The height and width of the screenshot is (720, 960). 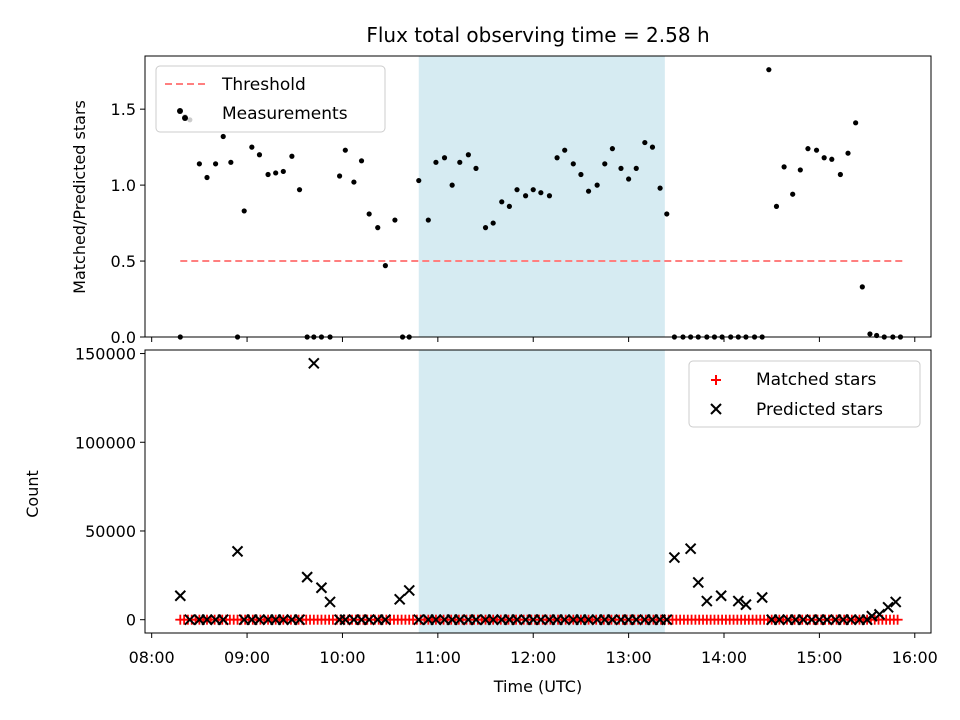 I want to click on bottom-xtick-label: 10:00, so click(x=342, y=657).